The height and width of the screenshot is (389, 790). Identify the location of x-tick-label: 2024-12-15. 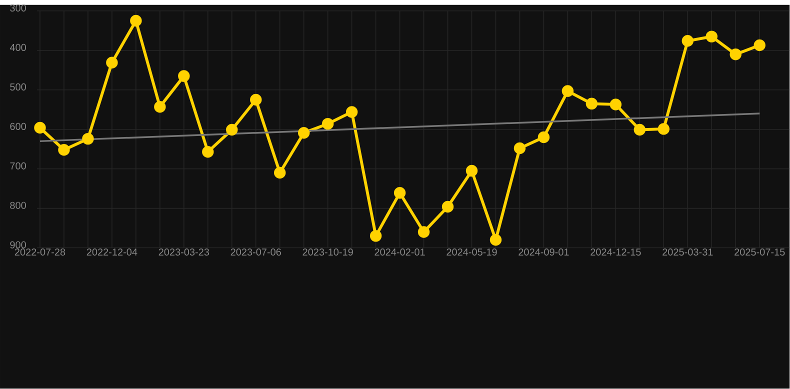
(615, 252).